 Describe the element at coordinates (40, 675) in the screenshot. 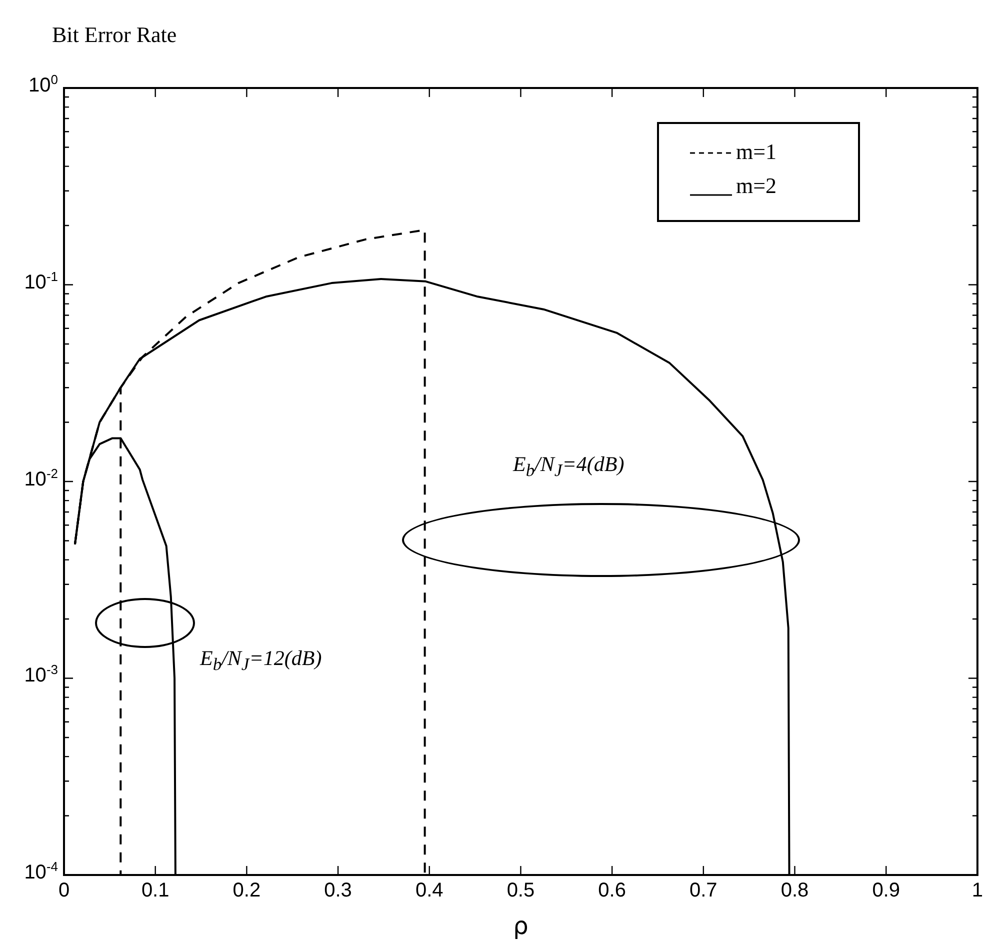

I see `y-tick-label: 10$^{-3}$` at that location.